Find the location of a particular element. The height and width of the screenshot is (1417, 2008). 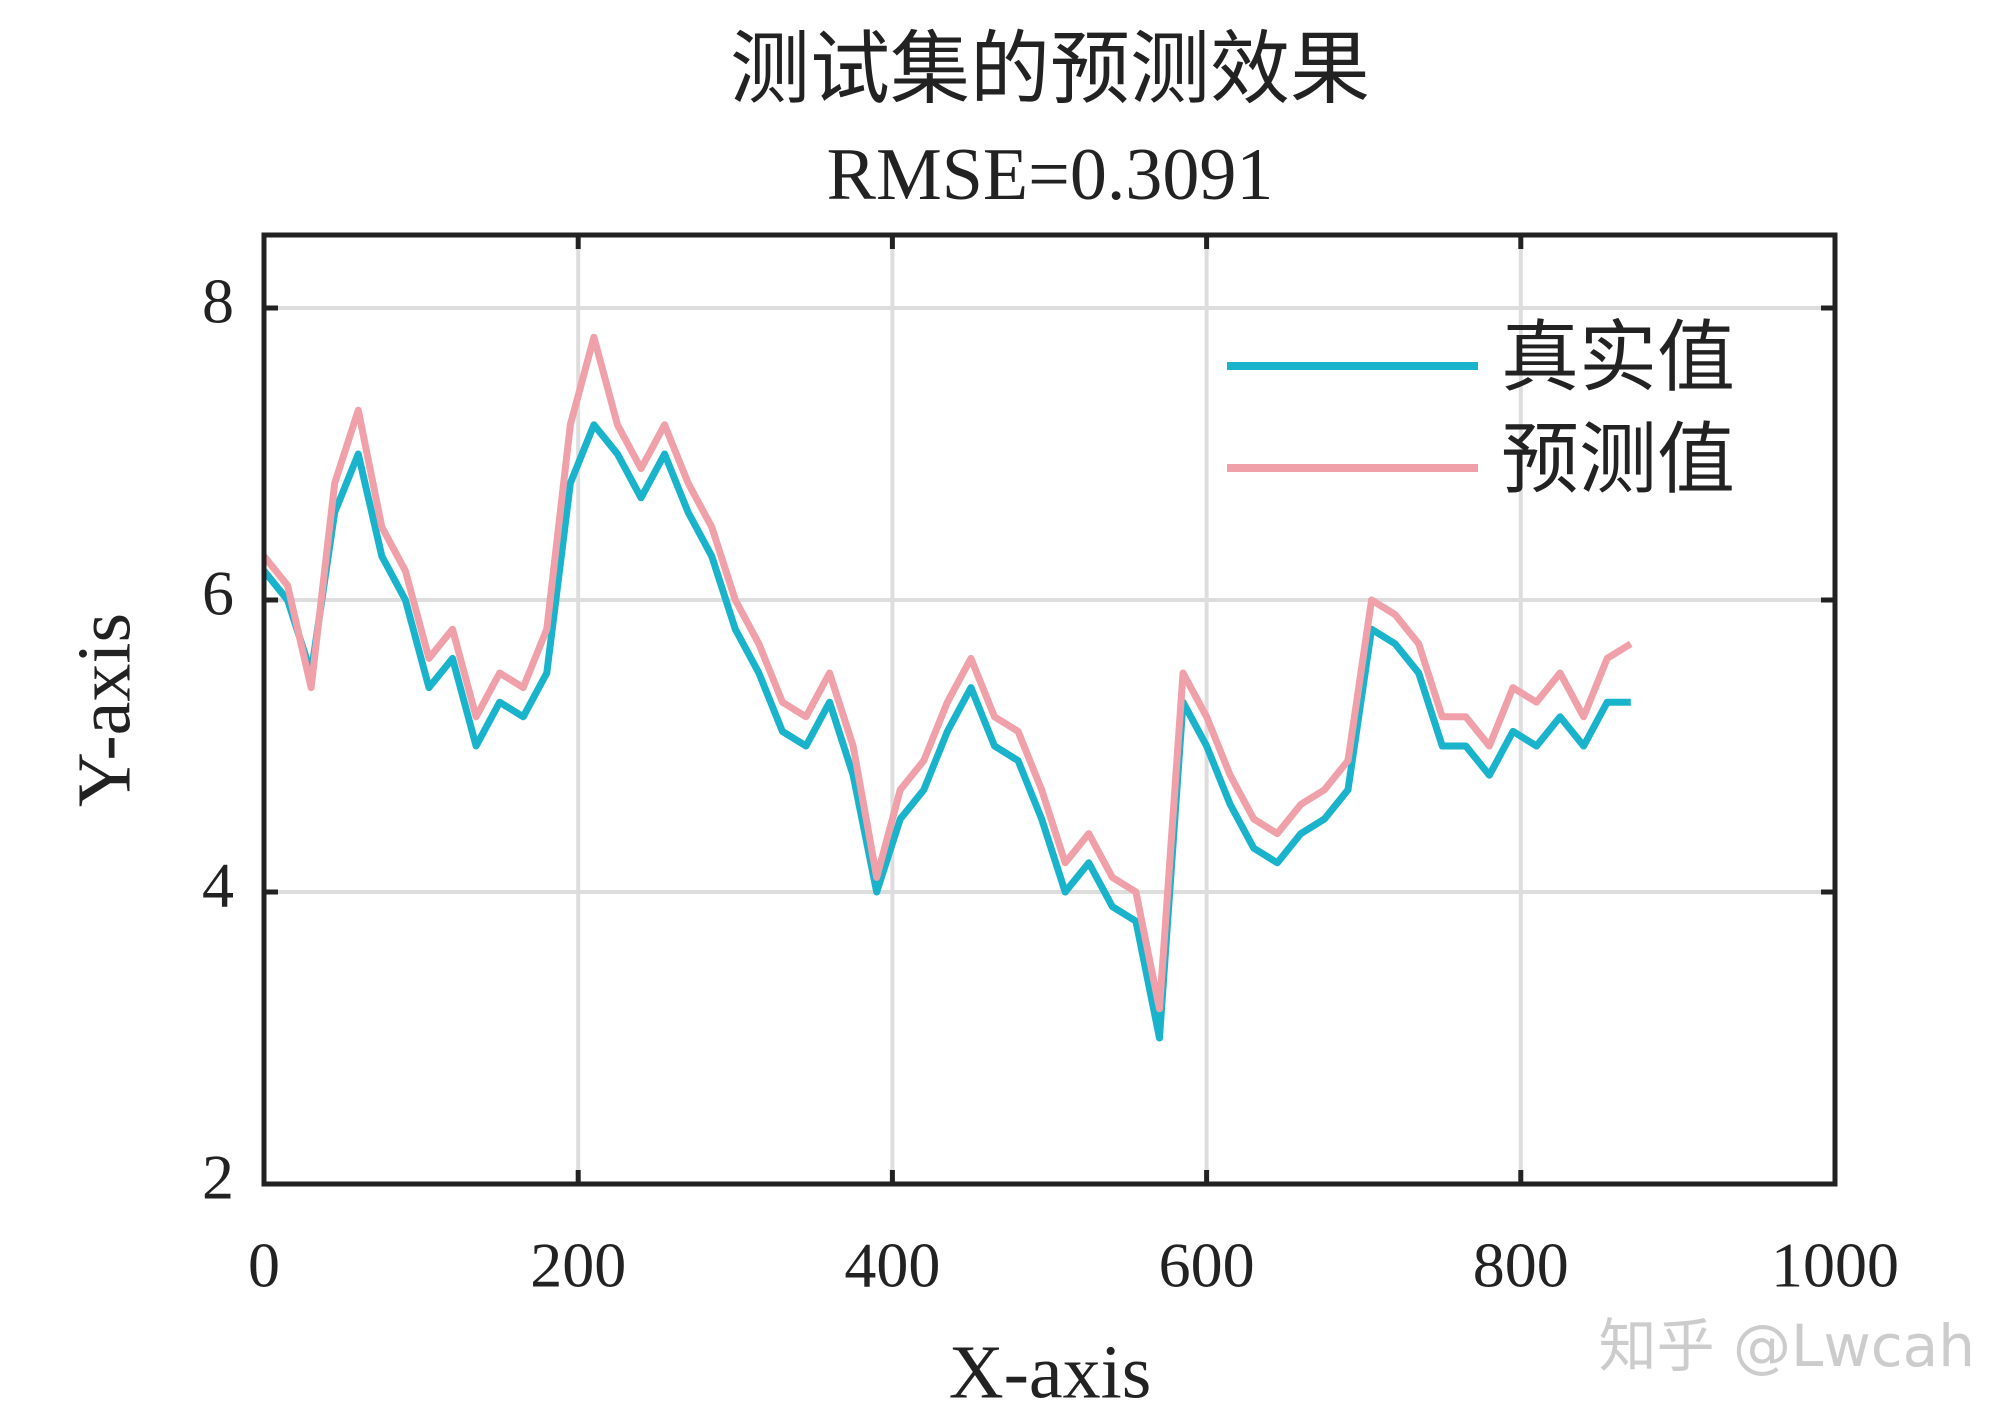

legend-label: 真实值 is located at coordinates (1618, 357).